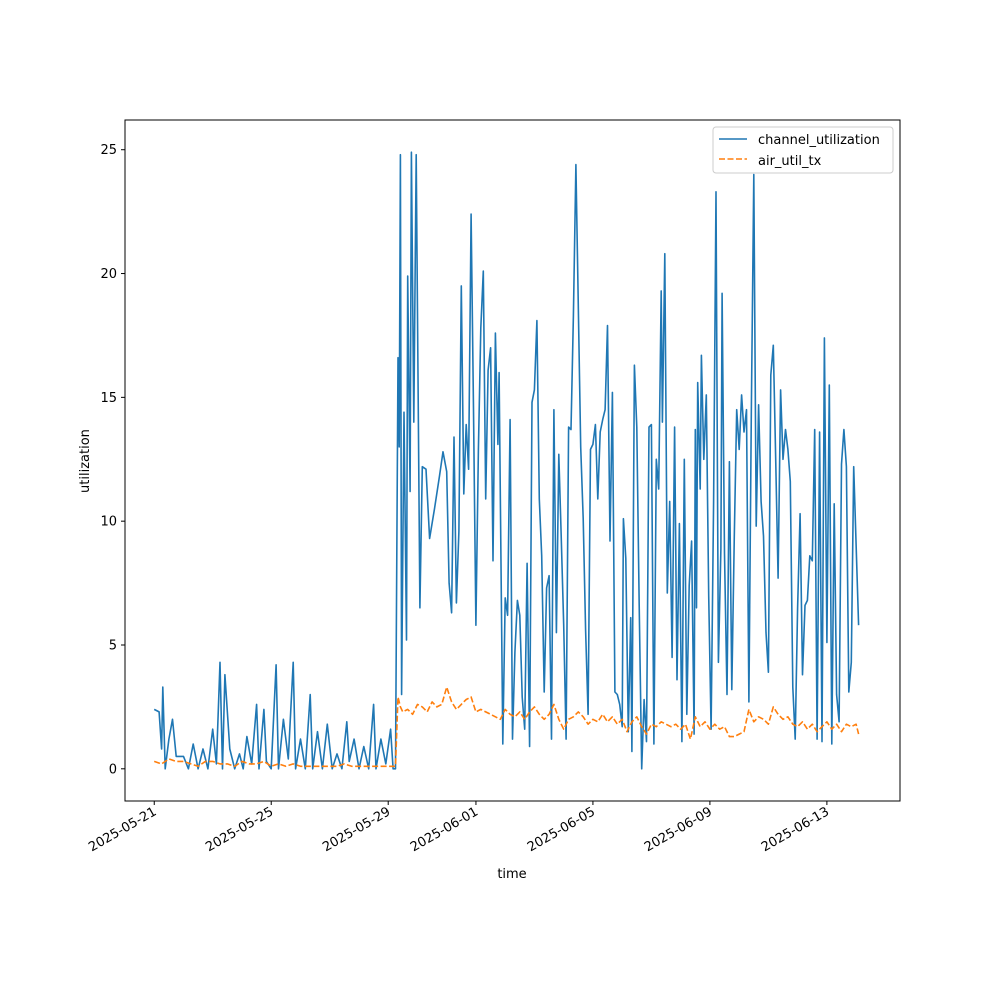 Image resolution: width=1000 pixels, height=1000 pixels. What do you see at coordinates (108, 274) in the screenshot?
I see `y-tick-label: 20` at bounding box center [108, 274].